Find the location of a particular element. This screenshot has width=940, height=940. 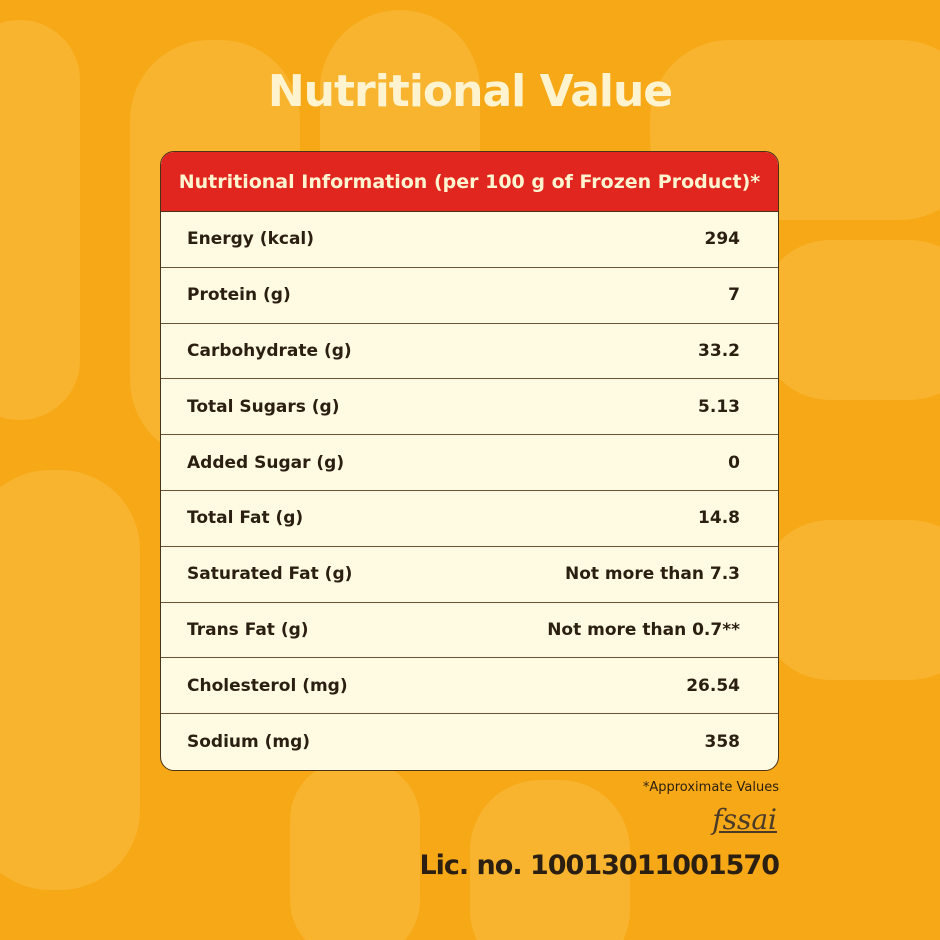

table-row: Carbohydrate (g) 33.2 is located at coordinates (469, 352).